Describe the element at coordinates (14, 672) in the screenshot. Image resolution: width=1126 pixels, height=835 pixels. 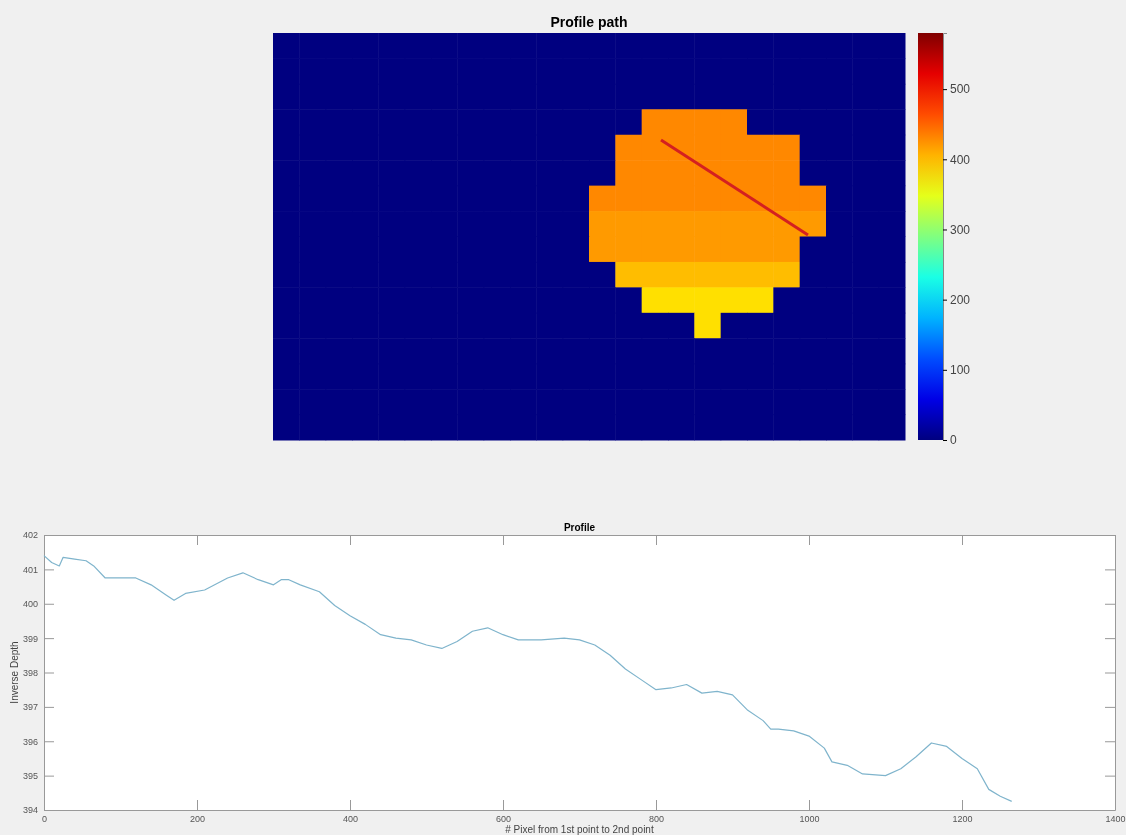
I see `y-axis-title: Inverse Depth` at that location.